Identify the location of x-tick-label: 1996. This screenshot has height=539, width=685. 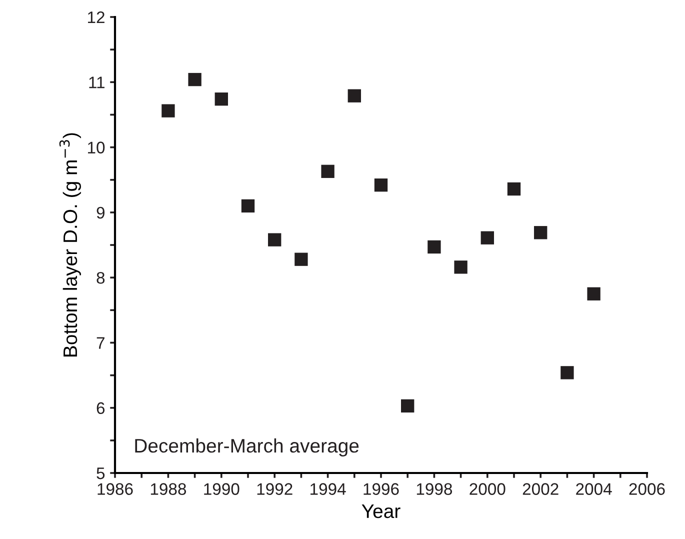
(381, 489).